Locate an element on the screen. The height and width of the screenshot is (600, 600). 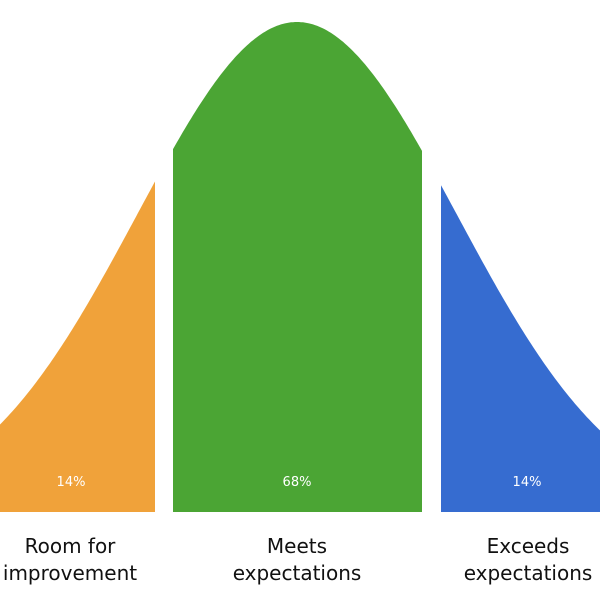
segment-exceeds-expectations is located at coordinates (520, 348).